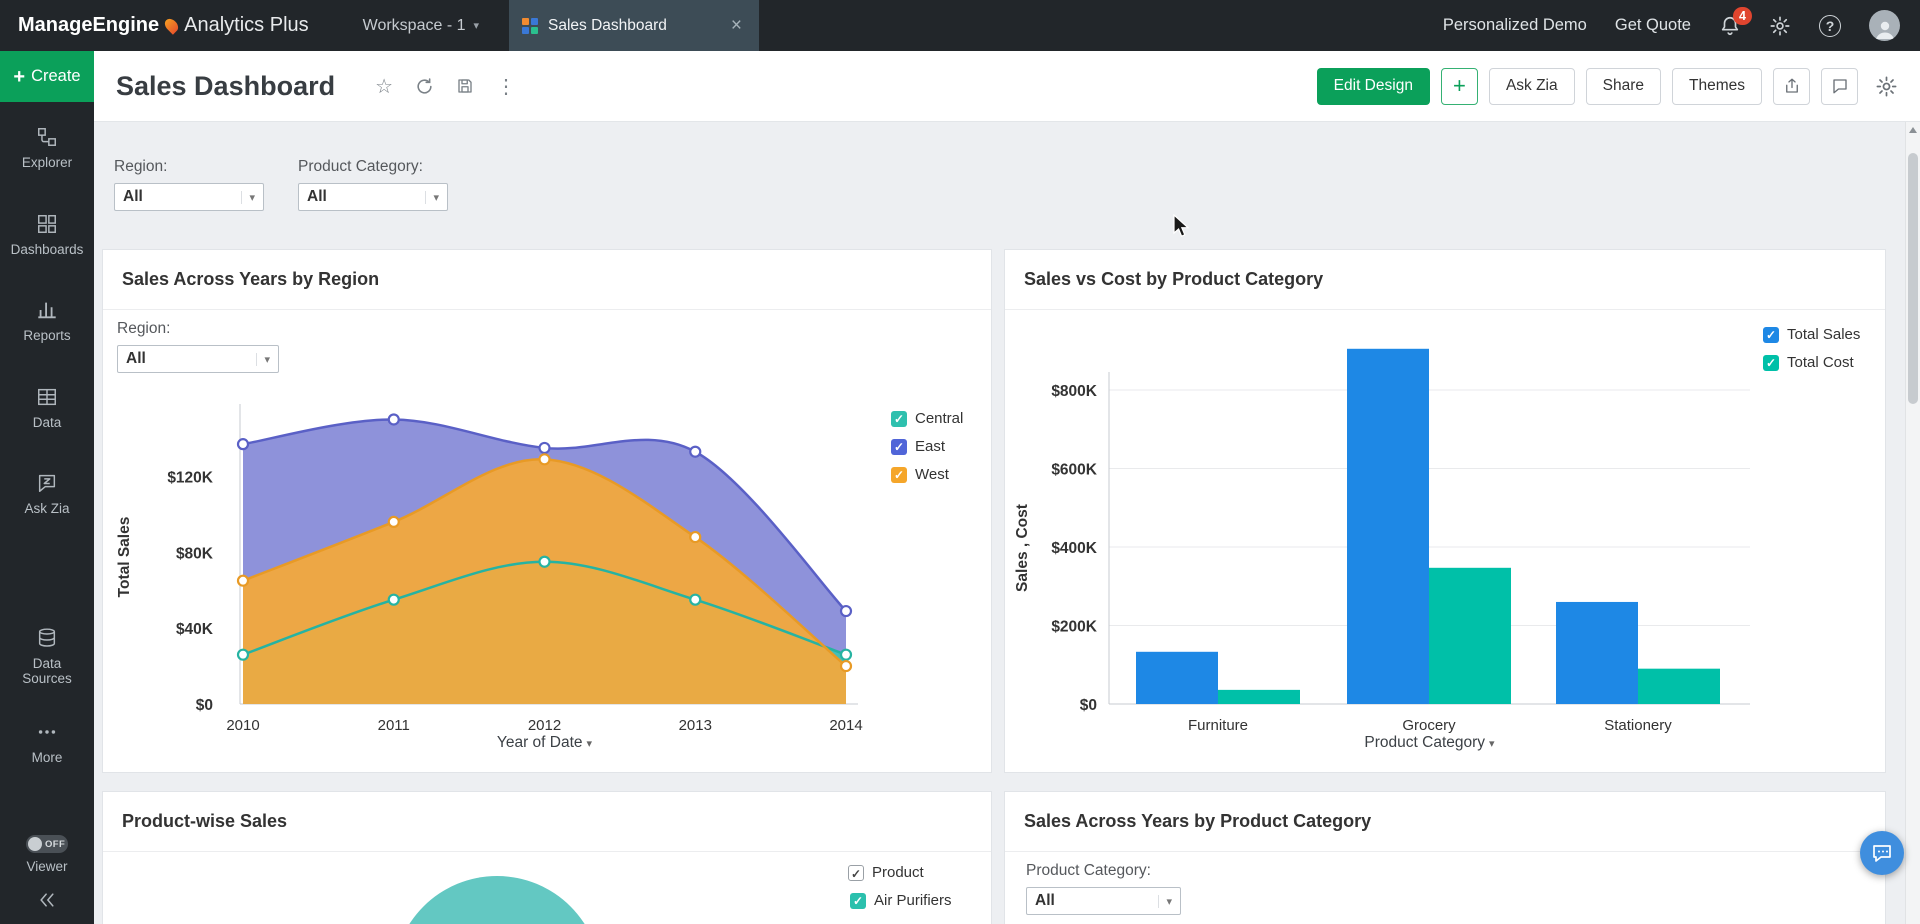  I want to click on brand-analytics-plus: Analytics Plus, so click(246, 25).